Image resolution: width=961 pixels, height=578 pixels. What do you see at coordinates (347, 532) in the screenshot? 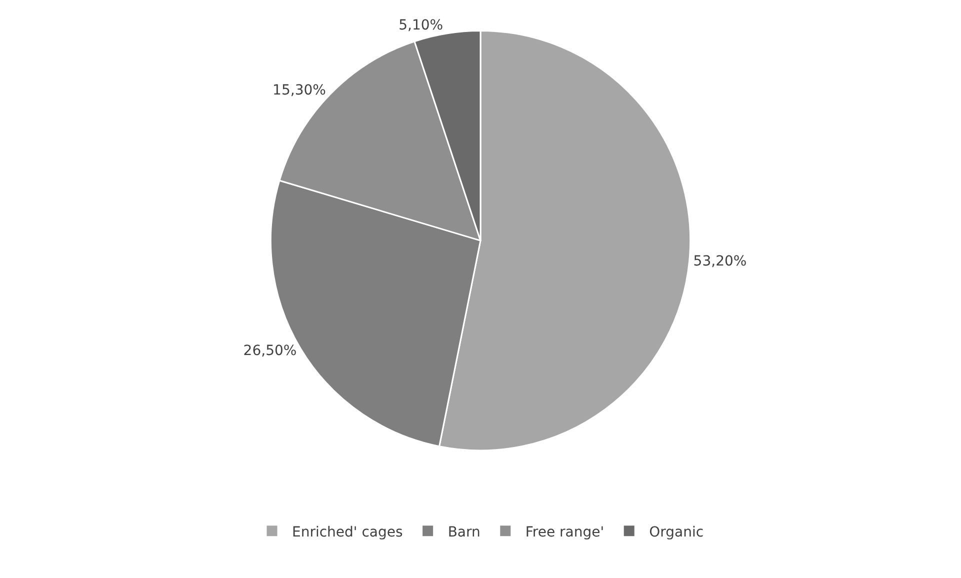
I see `legend-label: Enriched' cages` at bounding box center [347, 532].